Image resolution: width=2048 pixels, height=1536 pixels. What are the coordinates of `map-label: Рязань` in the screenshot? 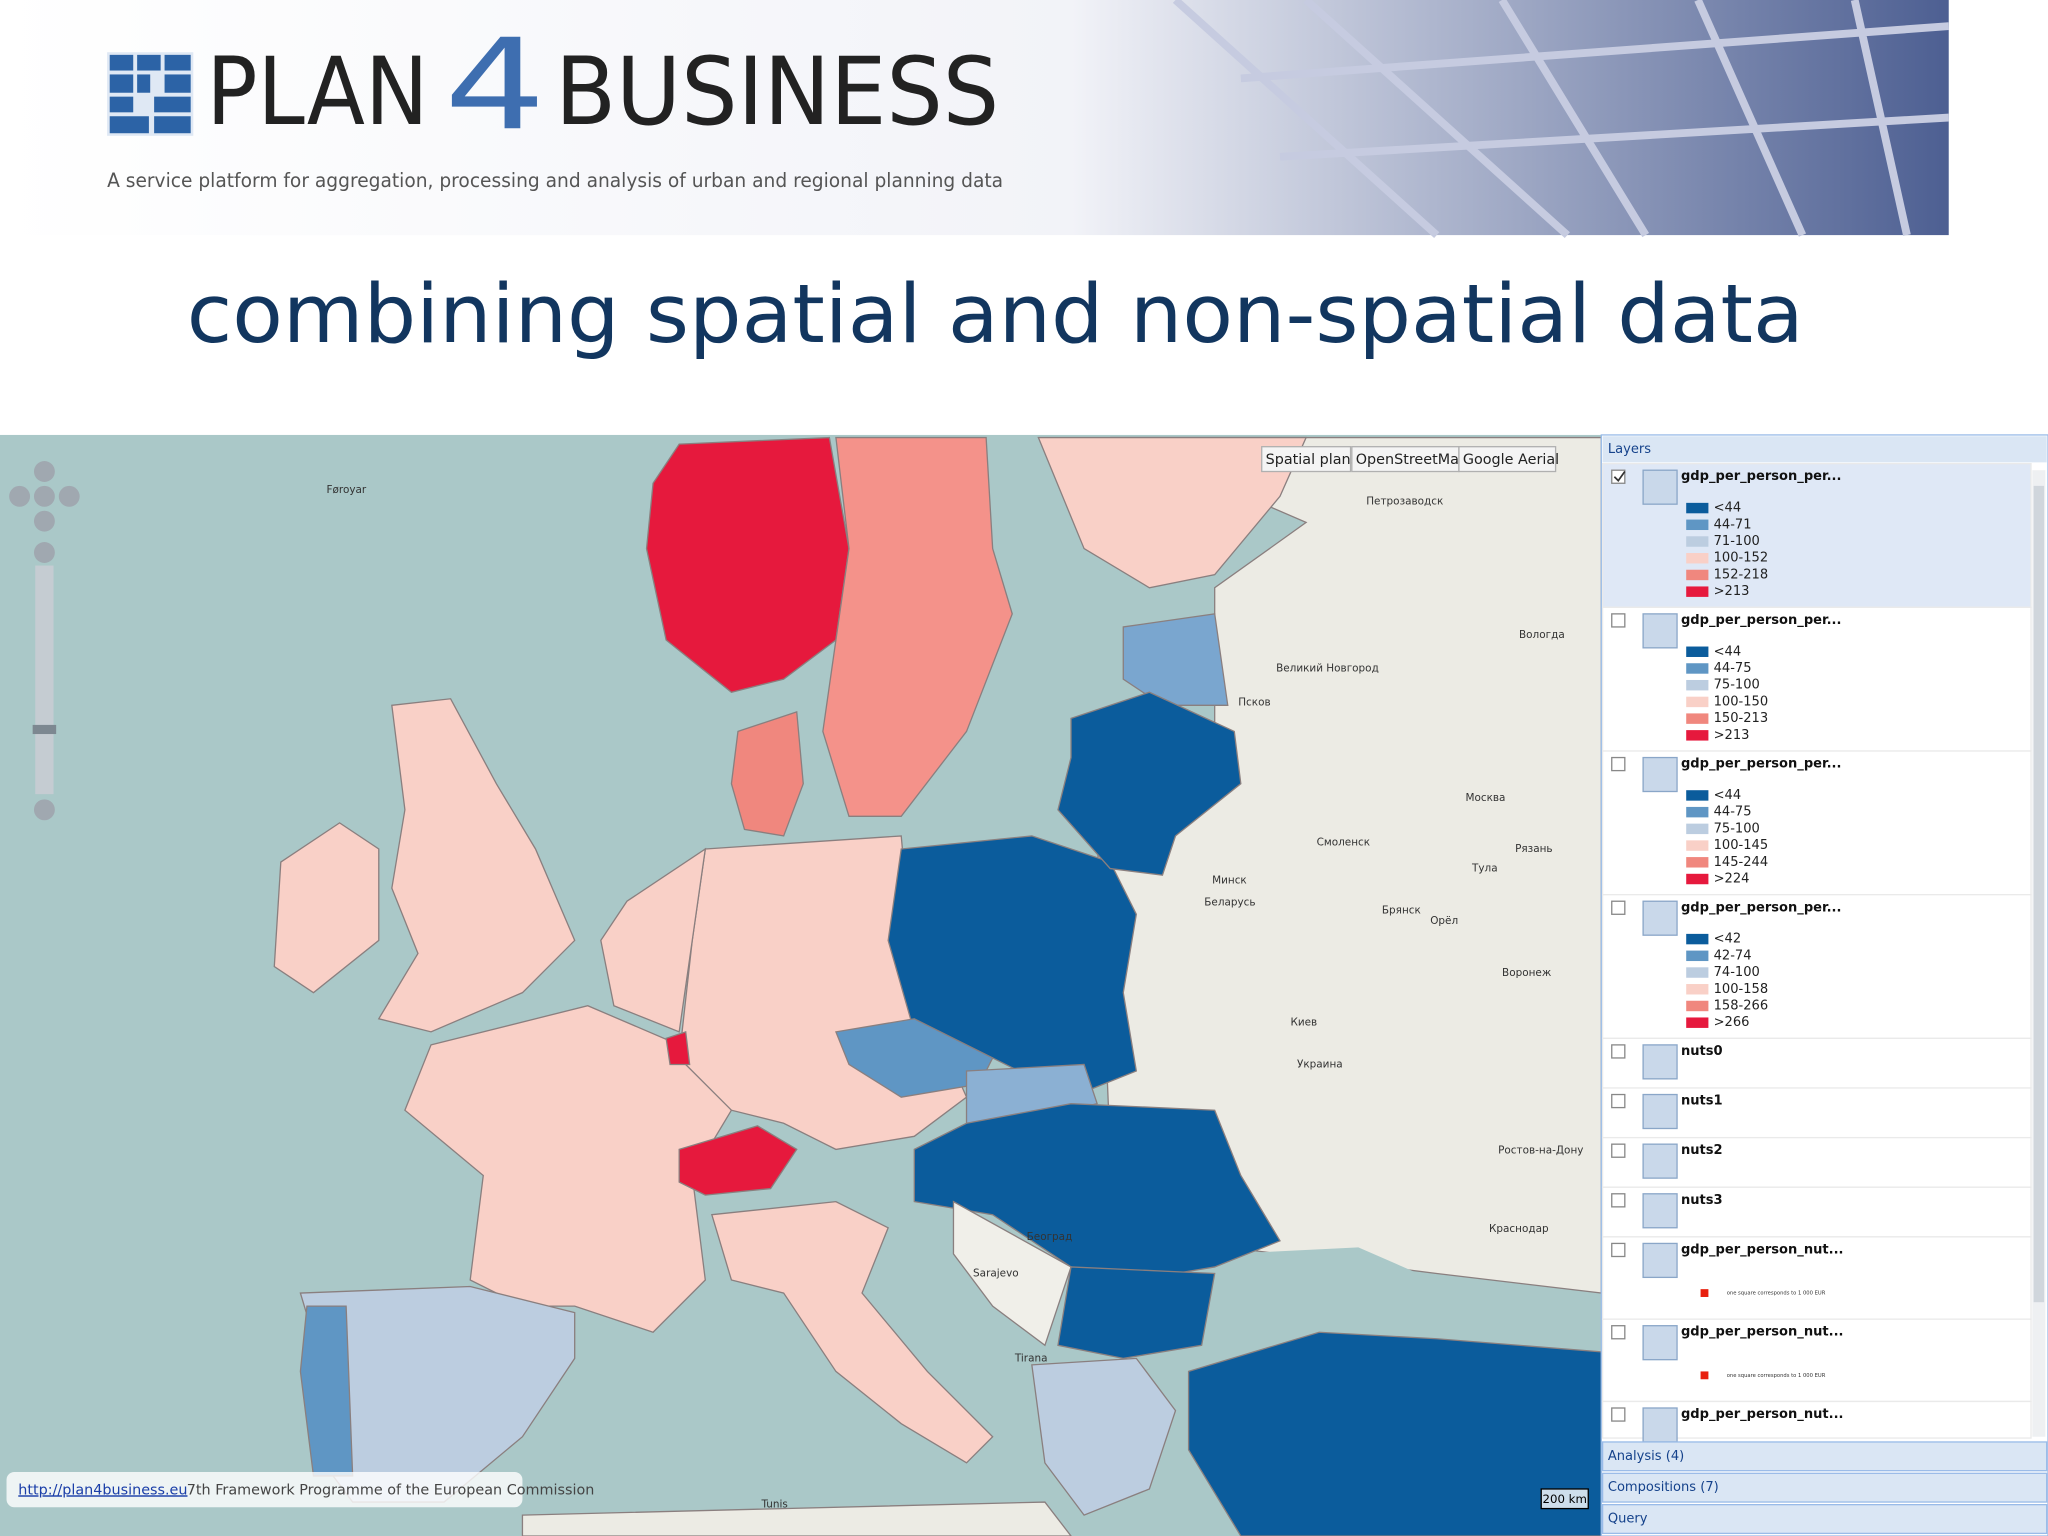 It's located at (1534, 849).